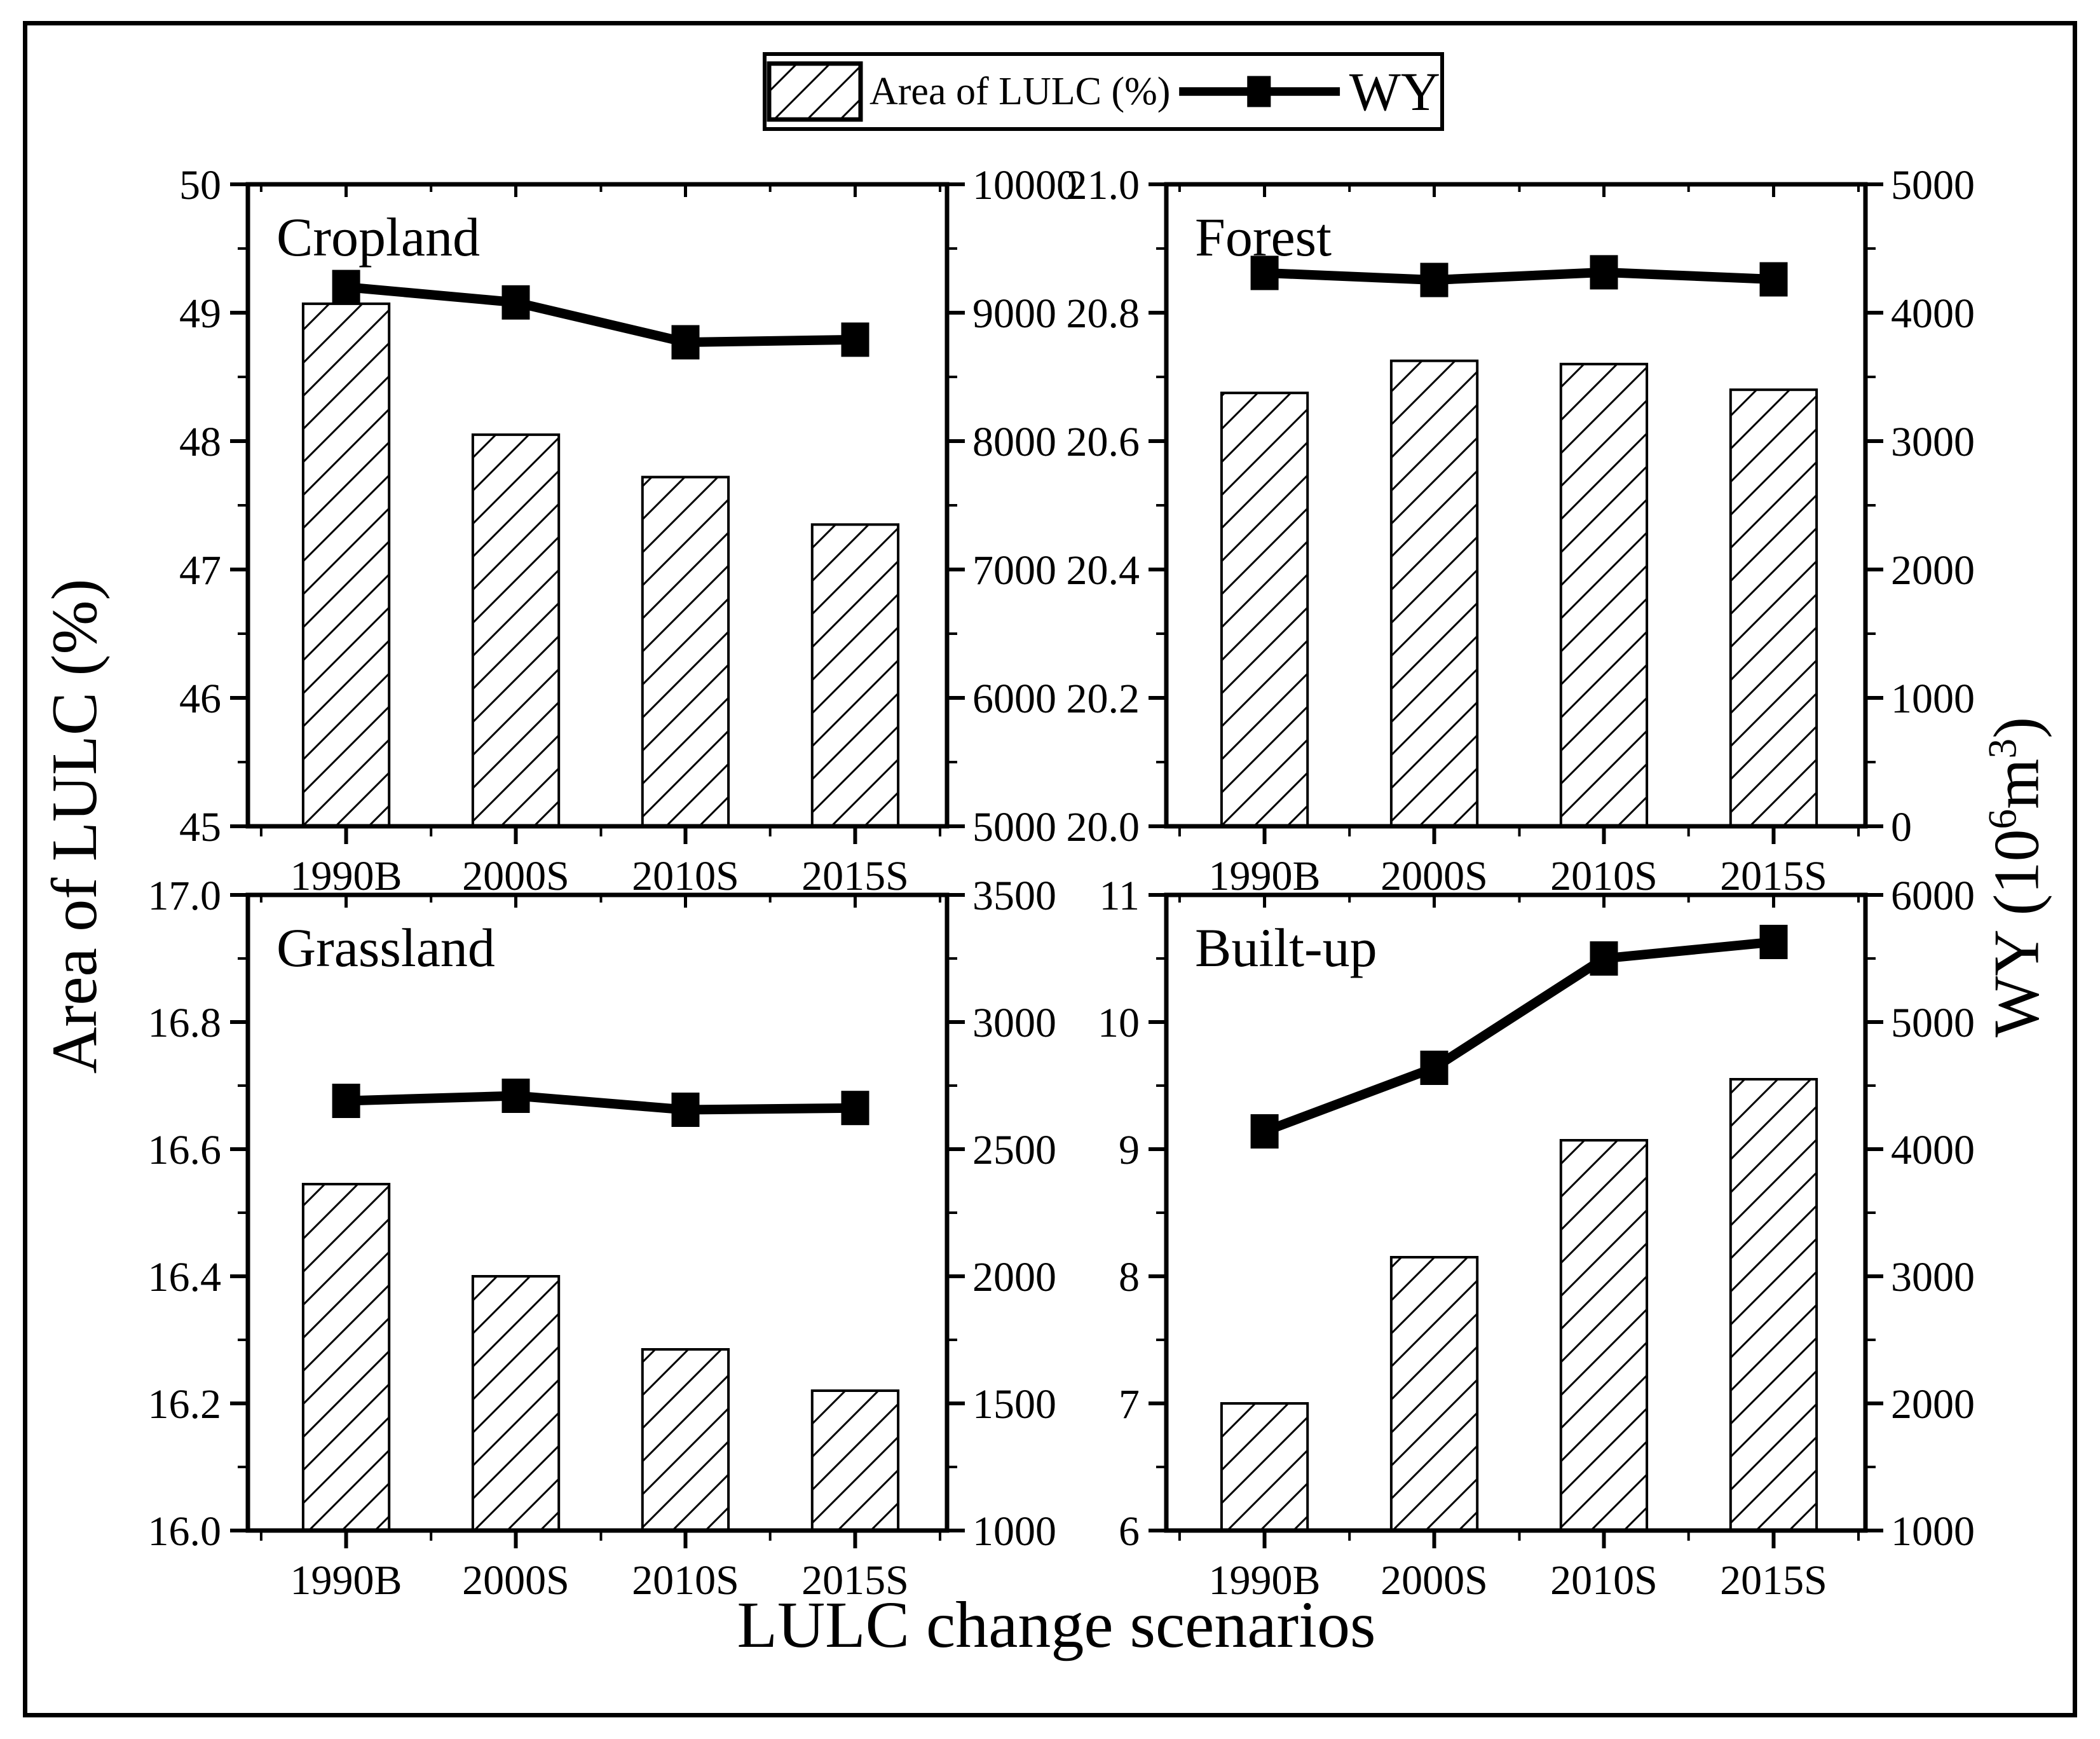 This screenshot has width=2100, height=1739. Describe the element at coordinates (2002, 818) in the screenshot. I see `right-title-sup1: 6` at that location.